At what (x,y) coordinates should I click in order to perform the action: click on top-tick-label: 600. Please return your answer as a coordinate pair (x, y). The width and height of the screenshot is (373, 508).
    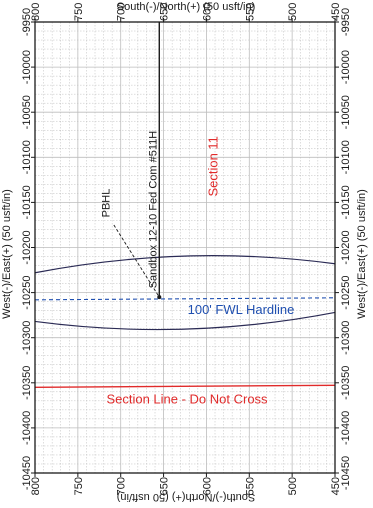
    Looking at the image, I should click on (207, 12).